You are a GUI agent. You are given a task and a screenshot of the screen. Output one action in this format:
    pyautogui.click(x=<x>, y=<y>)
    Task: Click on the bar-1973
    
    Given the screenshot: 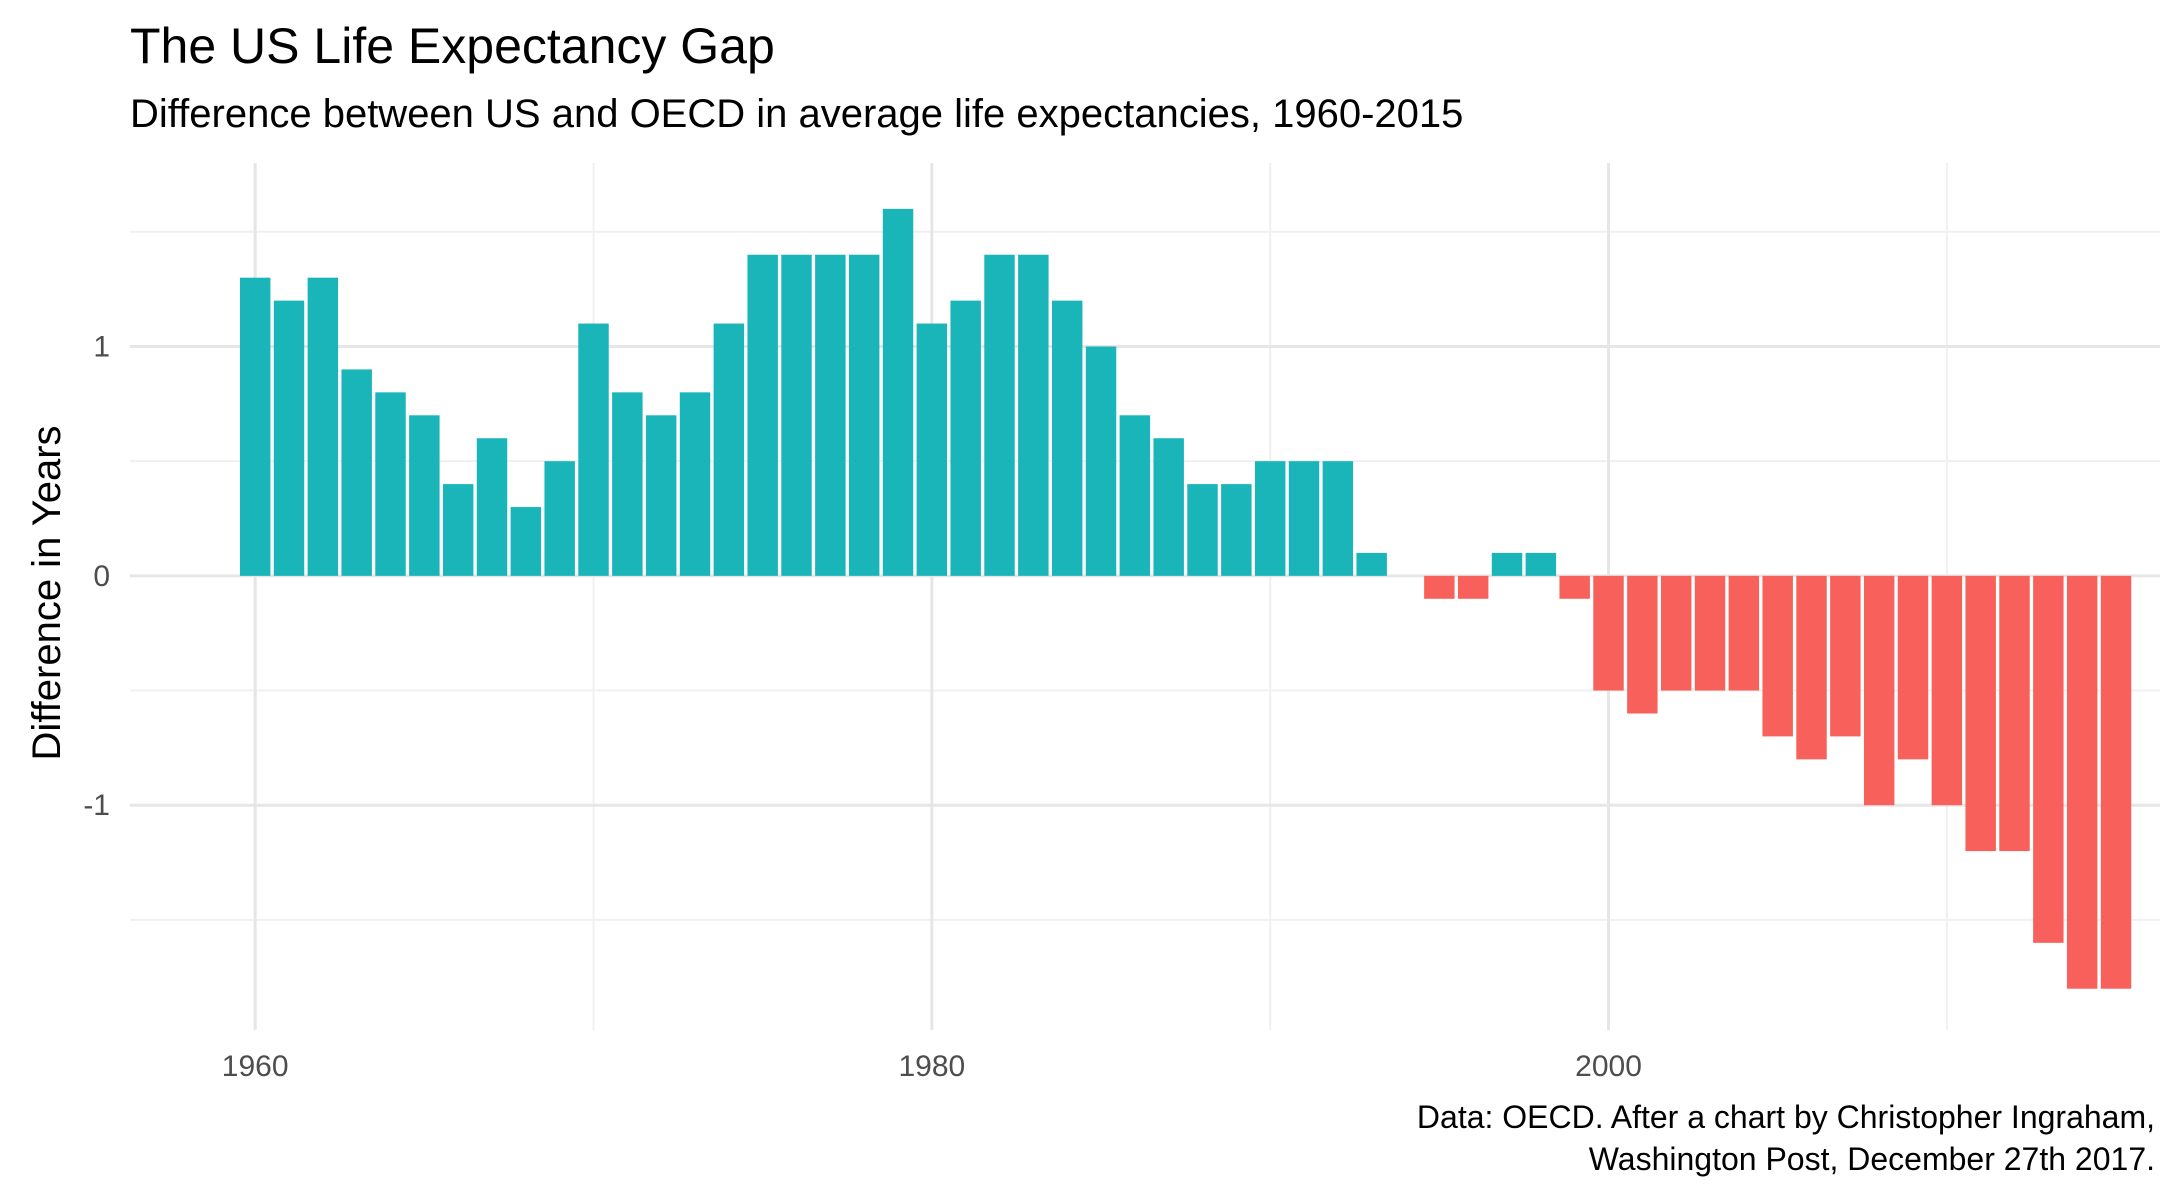 What is the action you would take?
    pyautogui.click(x=695, y=484)
    